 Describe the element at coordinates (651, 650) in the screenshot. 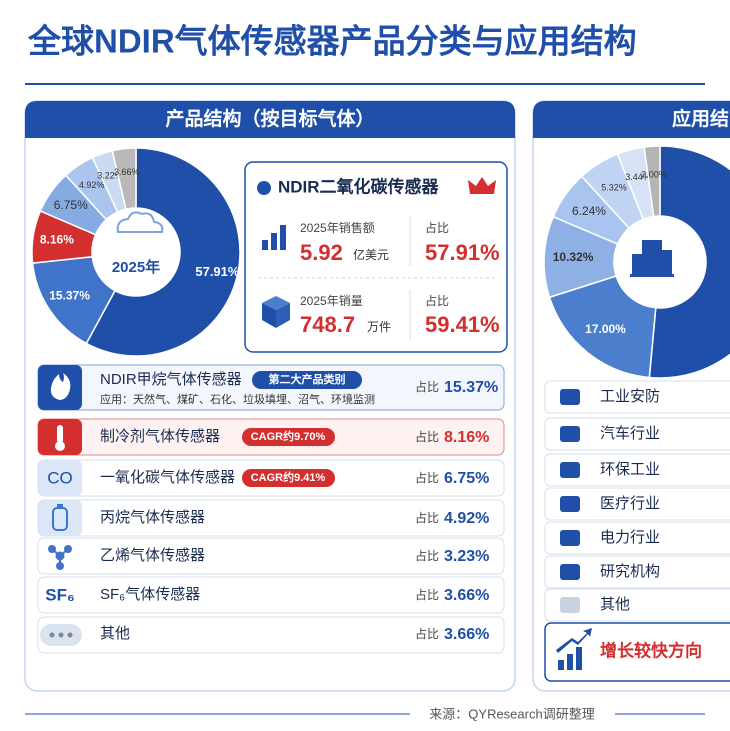

I see `growth-label: 增长较快方向` at that location.